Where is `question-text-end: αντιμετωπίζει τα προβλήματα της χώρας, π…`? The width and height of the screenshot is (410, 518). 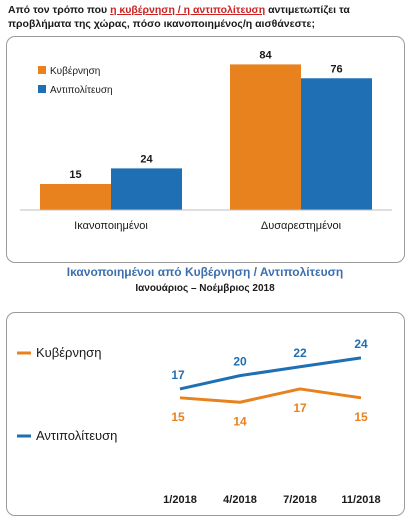
question-text-end: αντιμετωπίζει τα προβλήματα της χώρας, π… is located at coordinates (179, 17).